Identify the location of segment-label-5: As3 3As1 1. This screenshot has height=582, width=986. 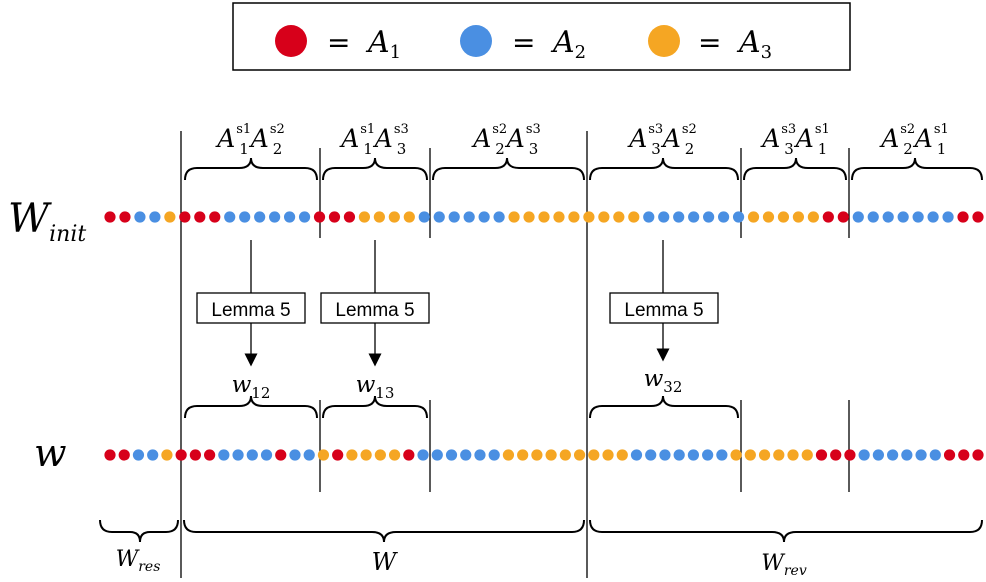
(795, 140).